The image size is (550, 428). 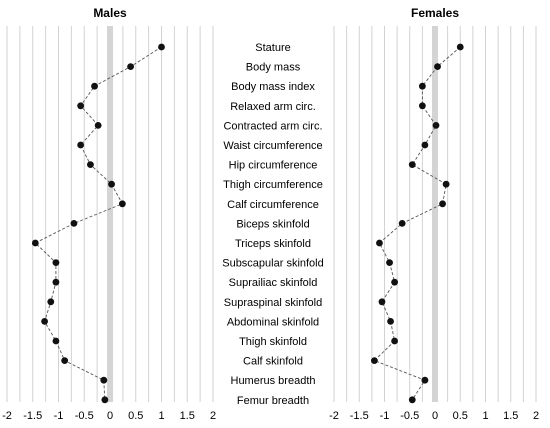 What do you see at coordinates (84, 416) in the screenshot?
I see `males-x-tick-label: -0.5` at bounding box center [84, 416].